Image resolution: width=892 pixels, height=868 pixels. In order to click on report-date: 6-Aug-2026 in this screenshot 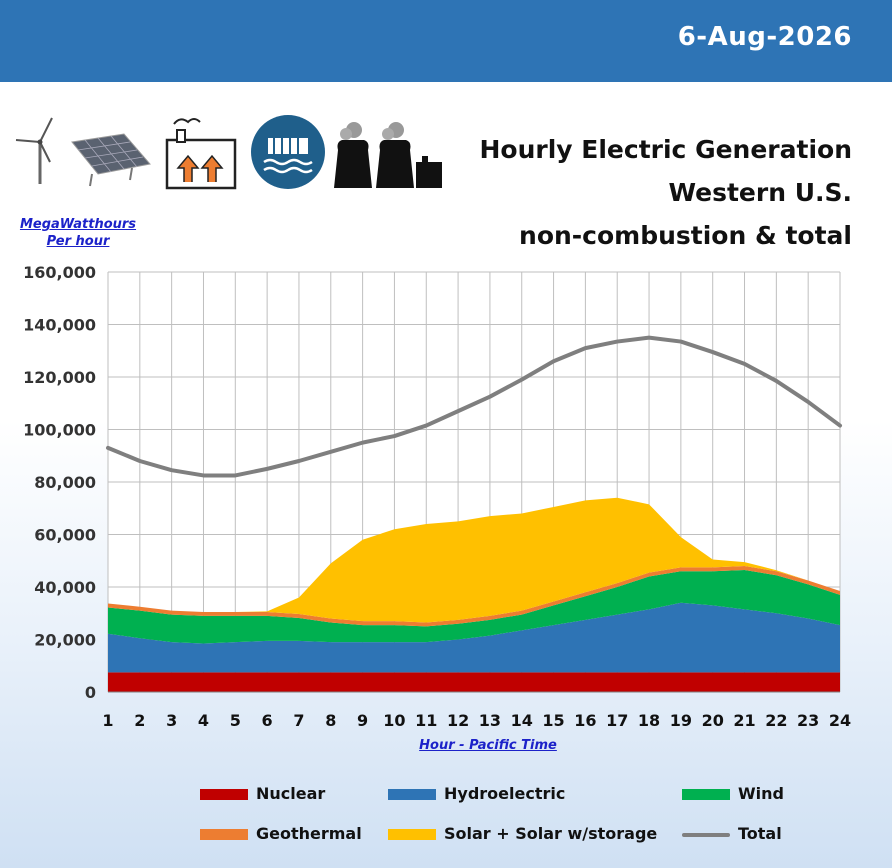, I will do `click(764, 37)`.